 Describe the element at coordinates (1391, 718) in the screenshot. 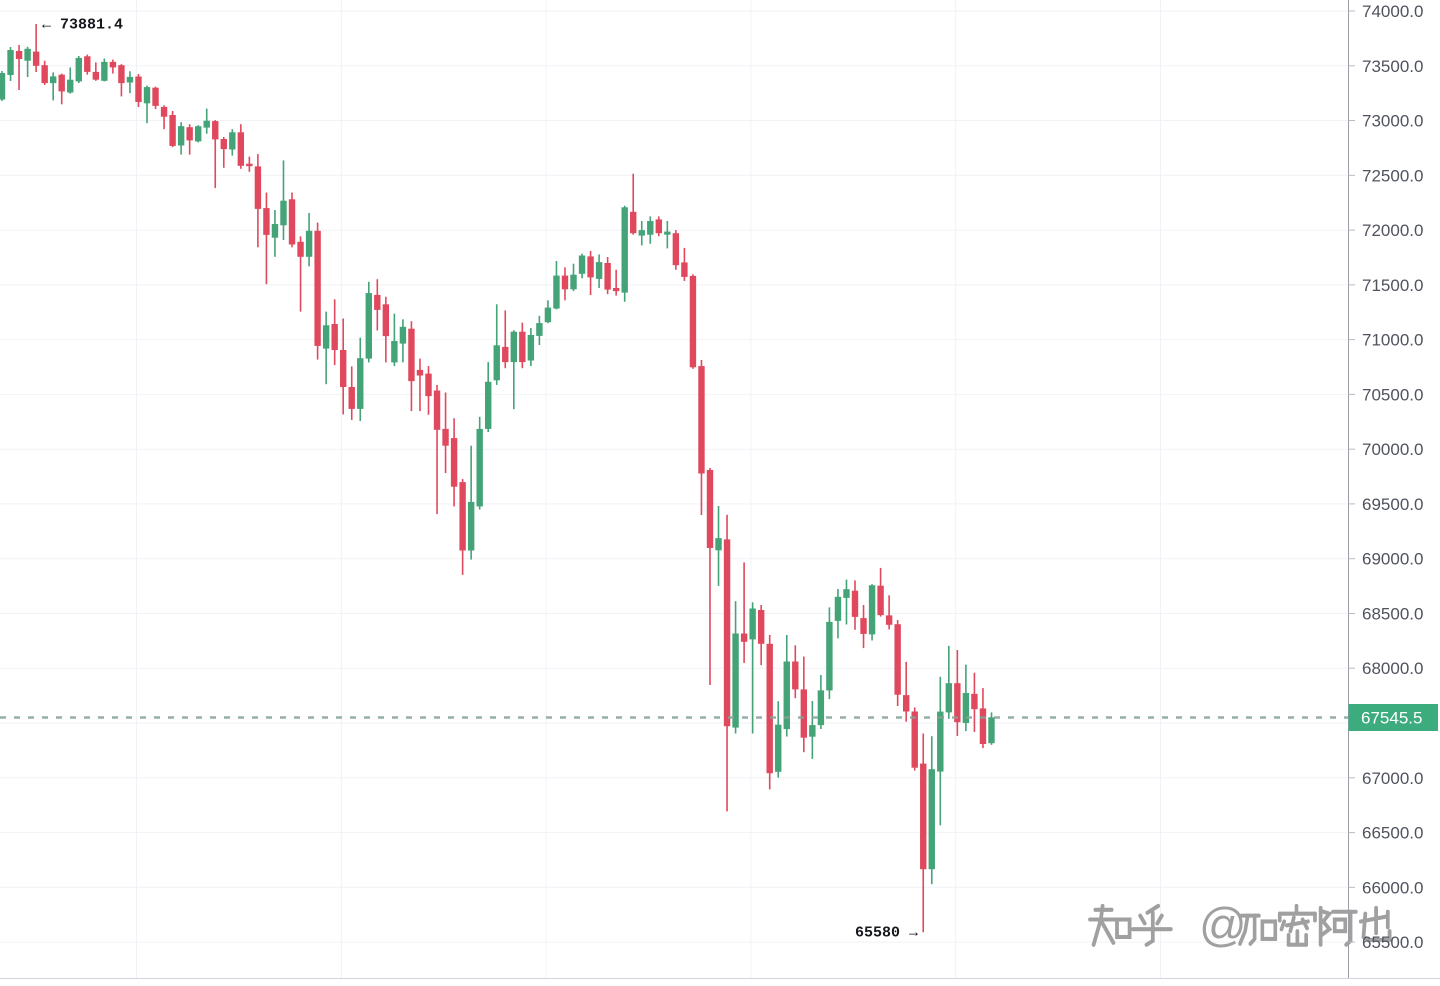

I see `svg-text: 67545.5` at that location.